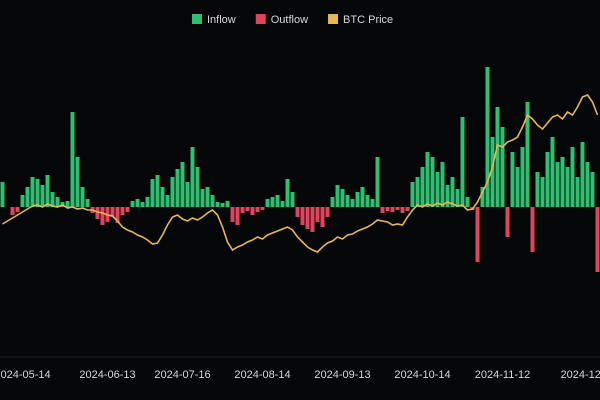 Image resolution: width=600 pixels, height=400 pixels. Describe the element at coordinates (422, 375) in the screenshot. I see `x-tick-label: 2024-10-14` at that location.